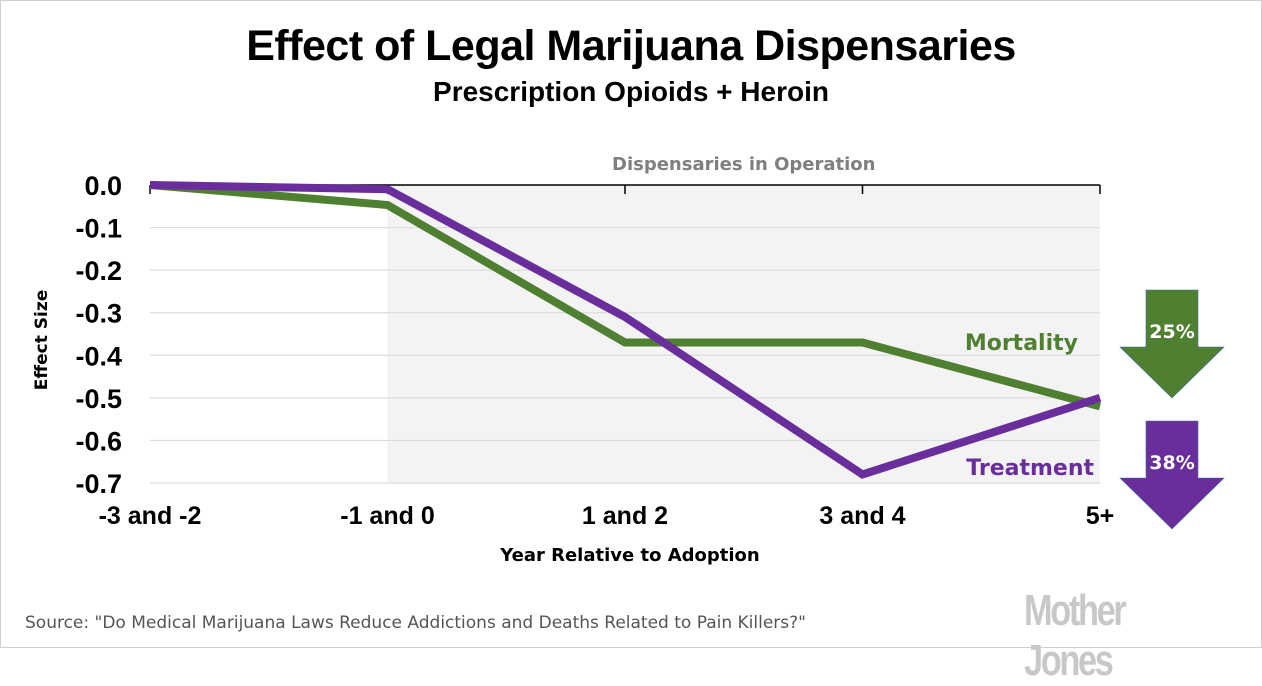 This screenshot has width=1262, height=686. I want to click on arrow-percent-label: 25%, so click(1171, 332).